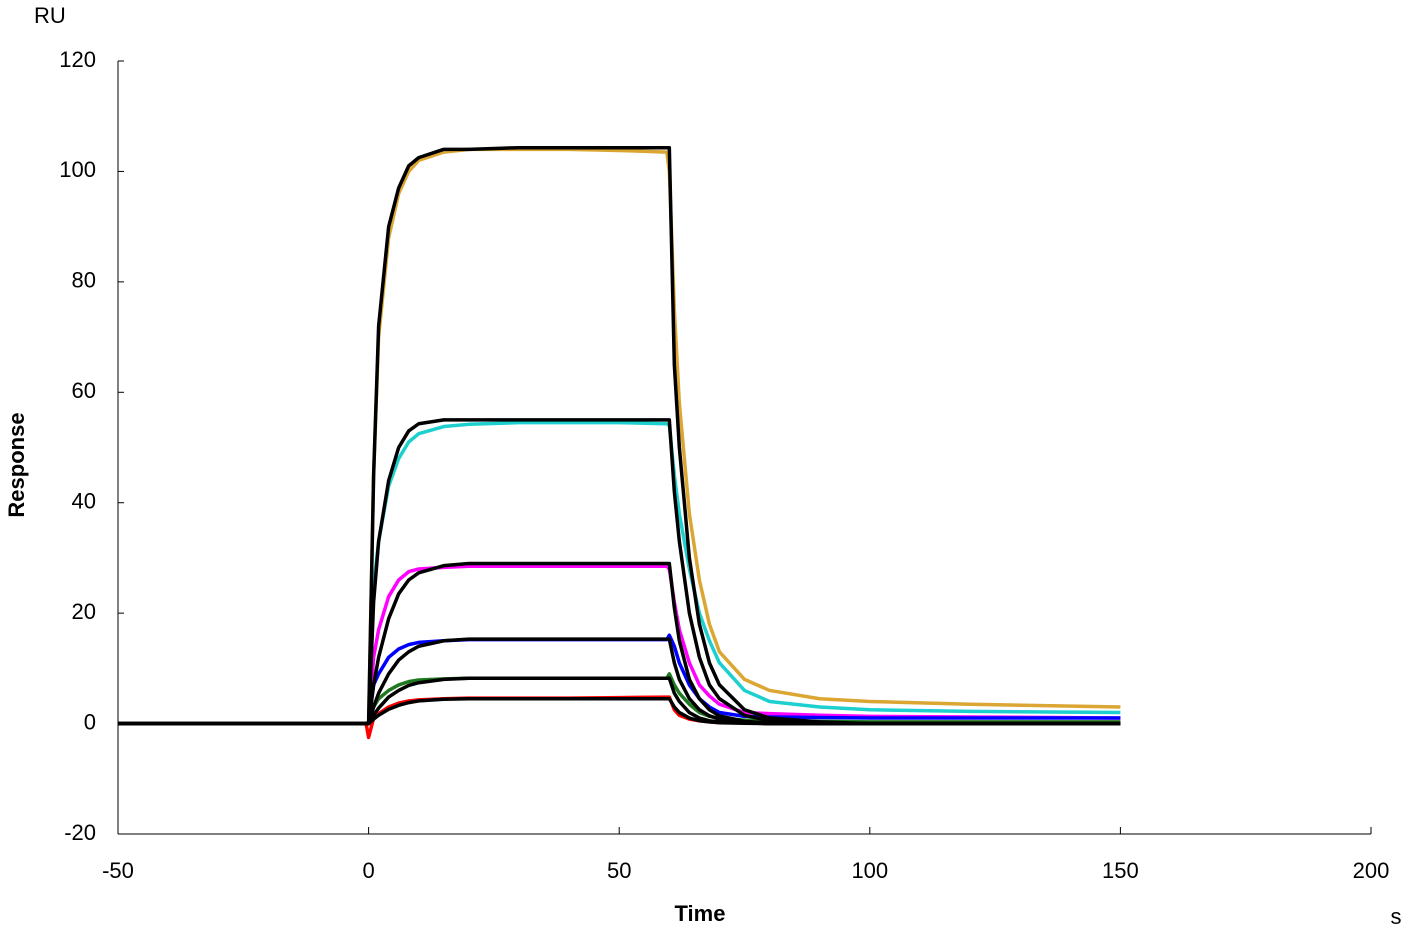  Describe the element at coordinates (50, 15) in the screenshot. I see `y-unit: RU` at that location.